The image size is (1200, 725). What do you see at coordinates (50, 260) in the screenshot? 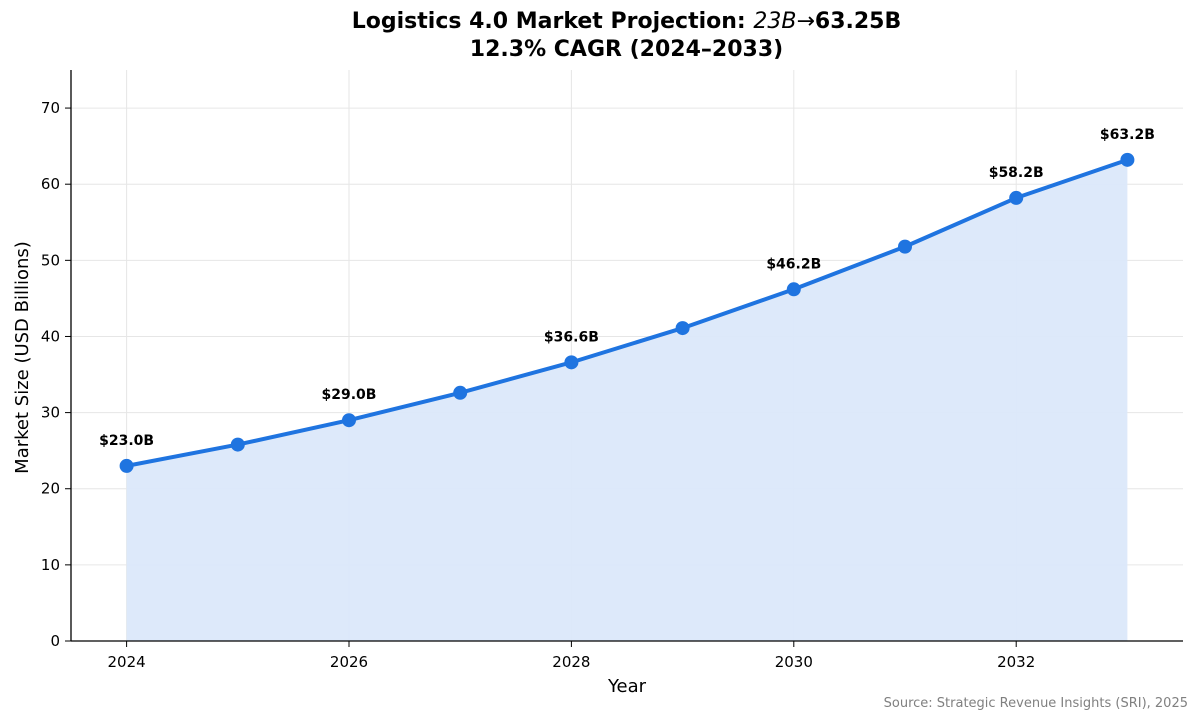
I see `y-tick-label: 50` at bounding box center [50, 260].